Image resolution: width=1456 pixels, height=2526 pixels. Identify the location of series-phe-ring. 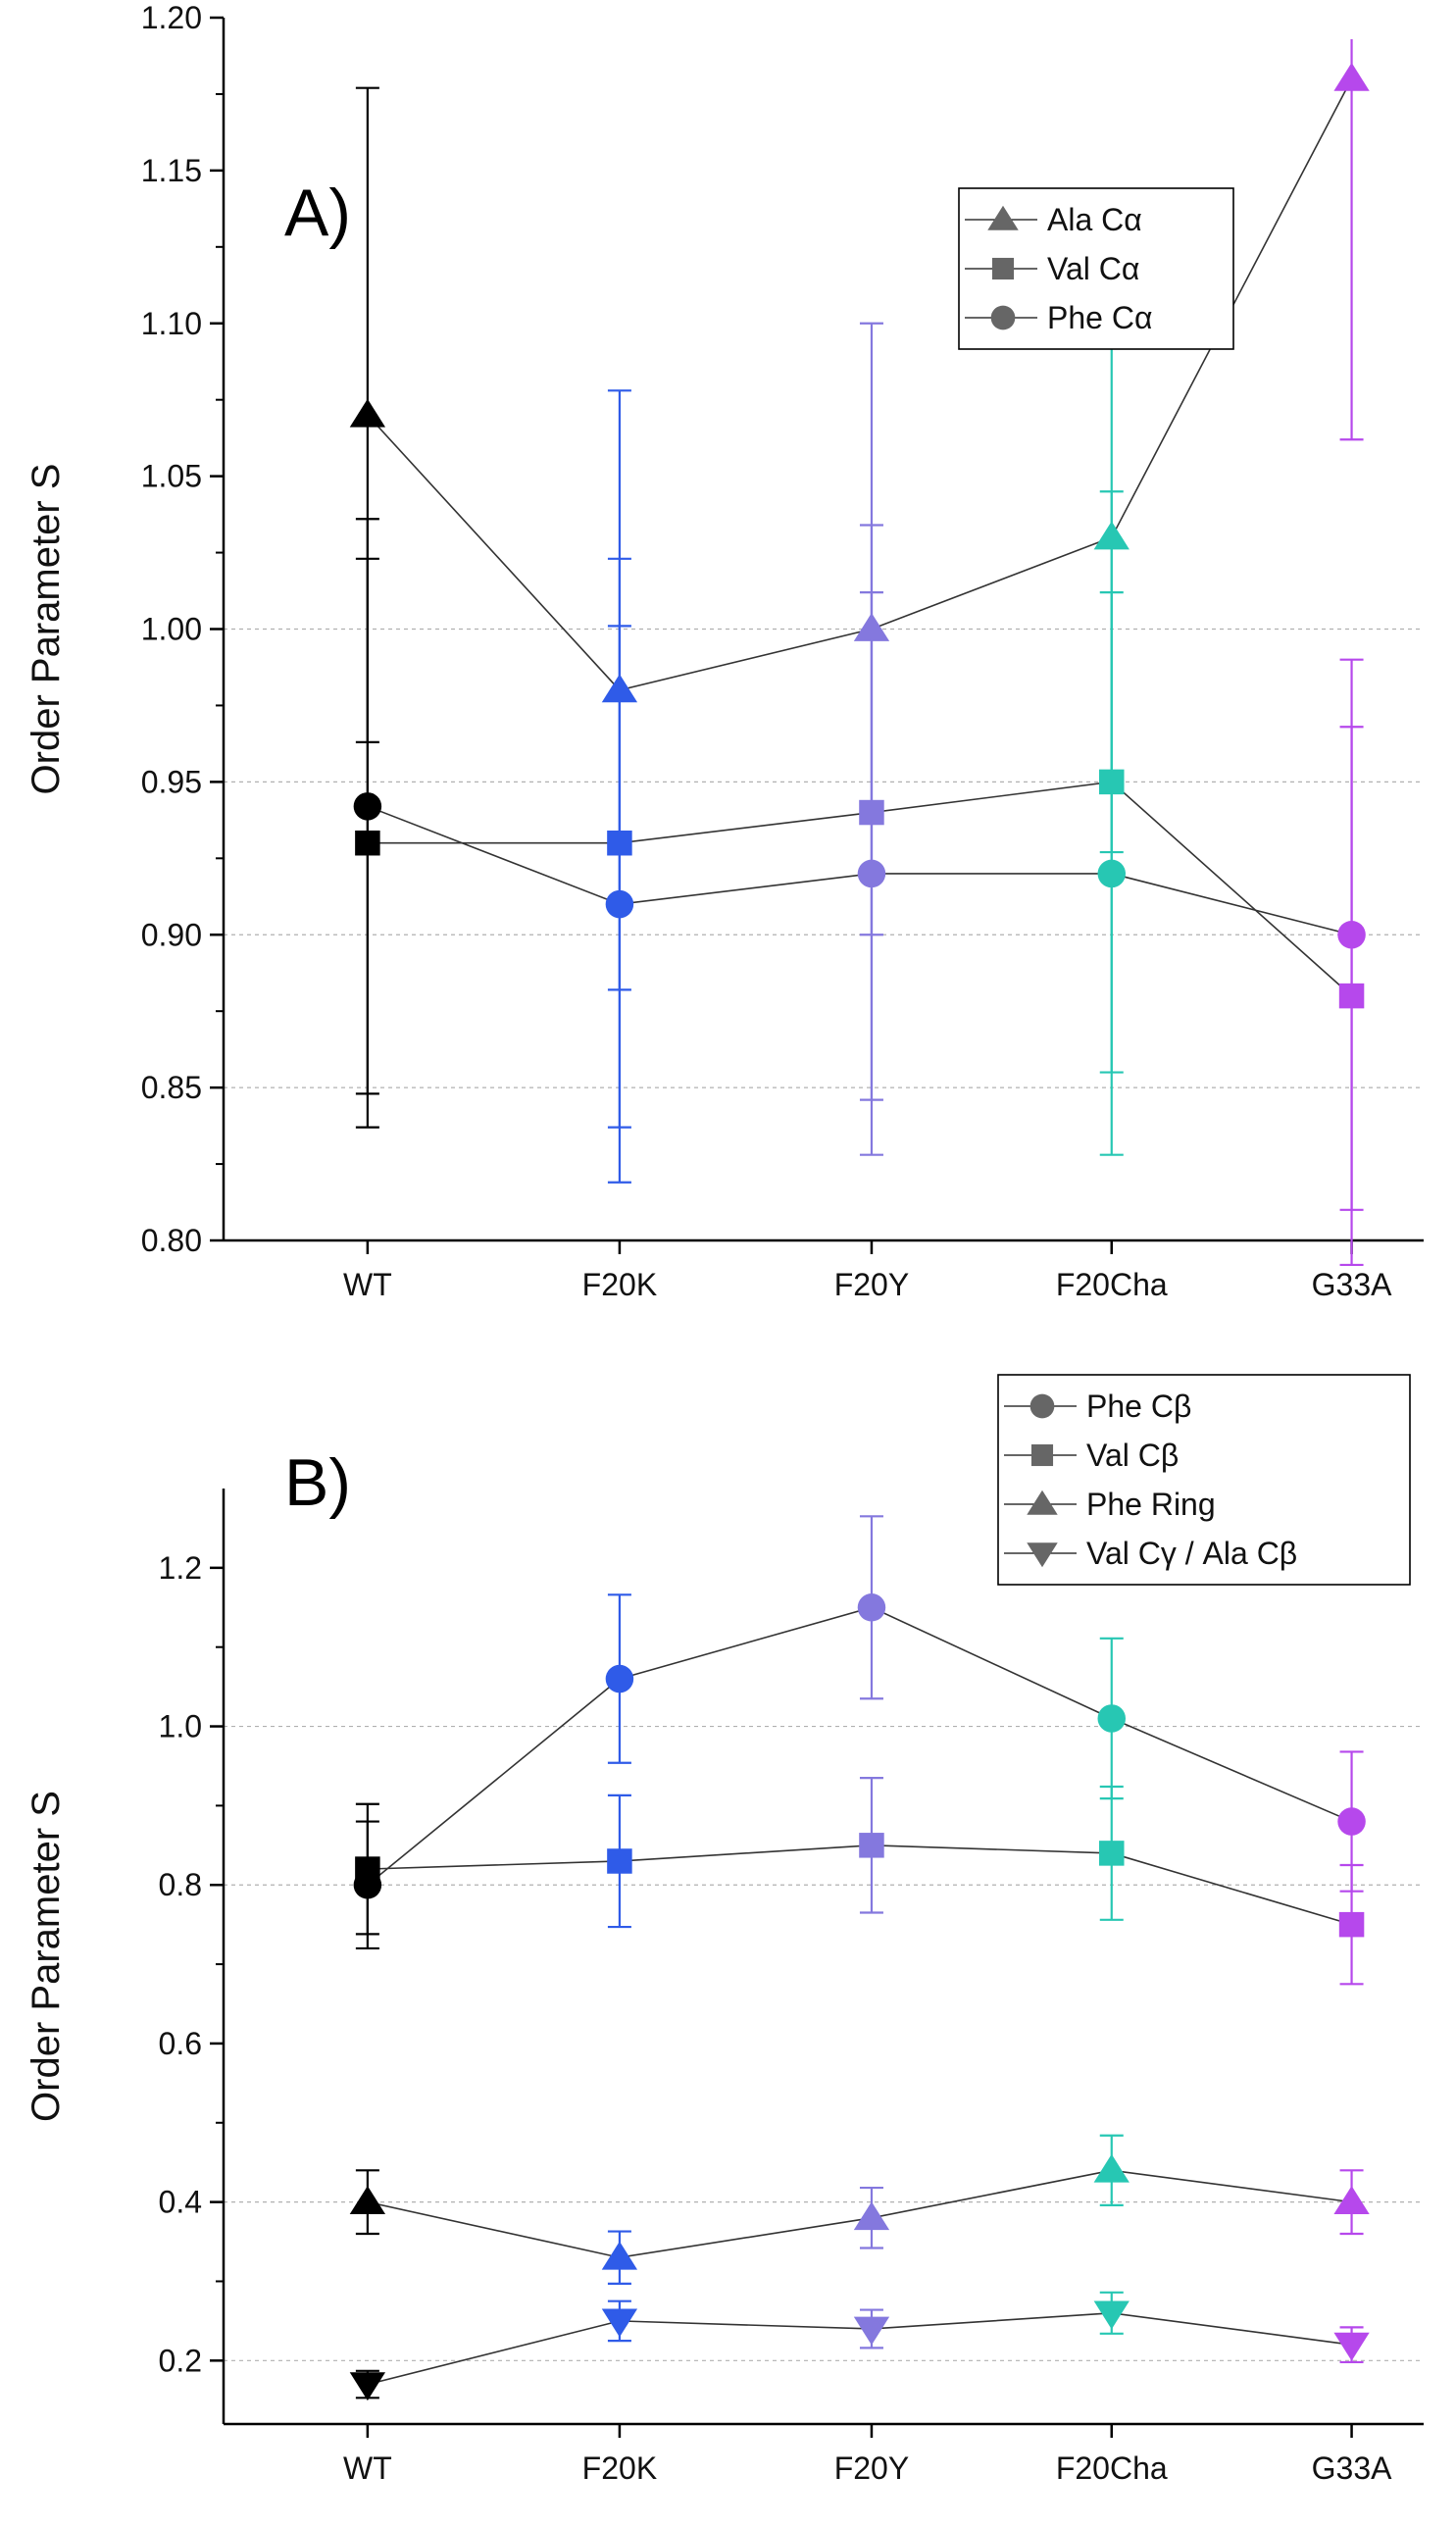
(859, 2209).